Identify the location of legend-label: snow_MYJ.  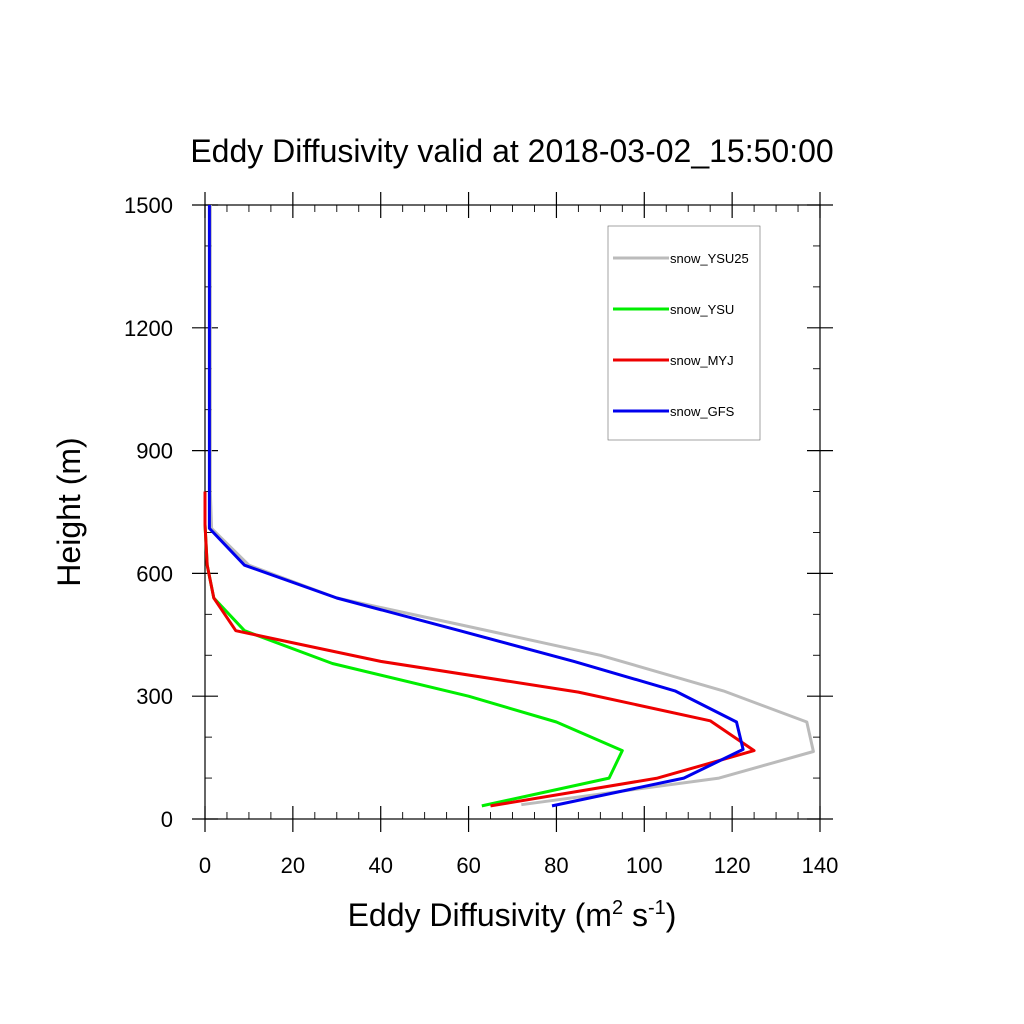
(702, 360).